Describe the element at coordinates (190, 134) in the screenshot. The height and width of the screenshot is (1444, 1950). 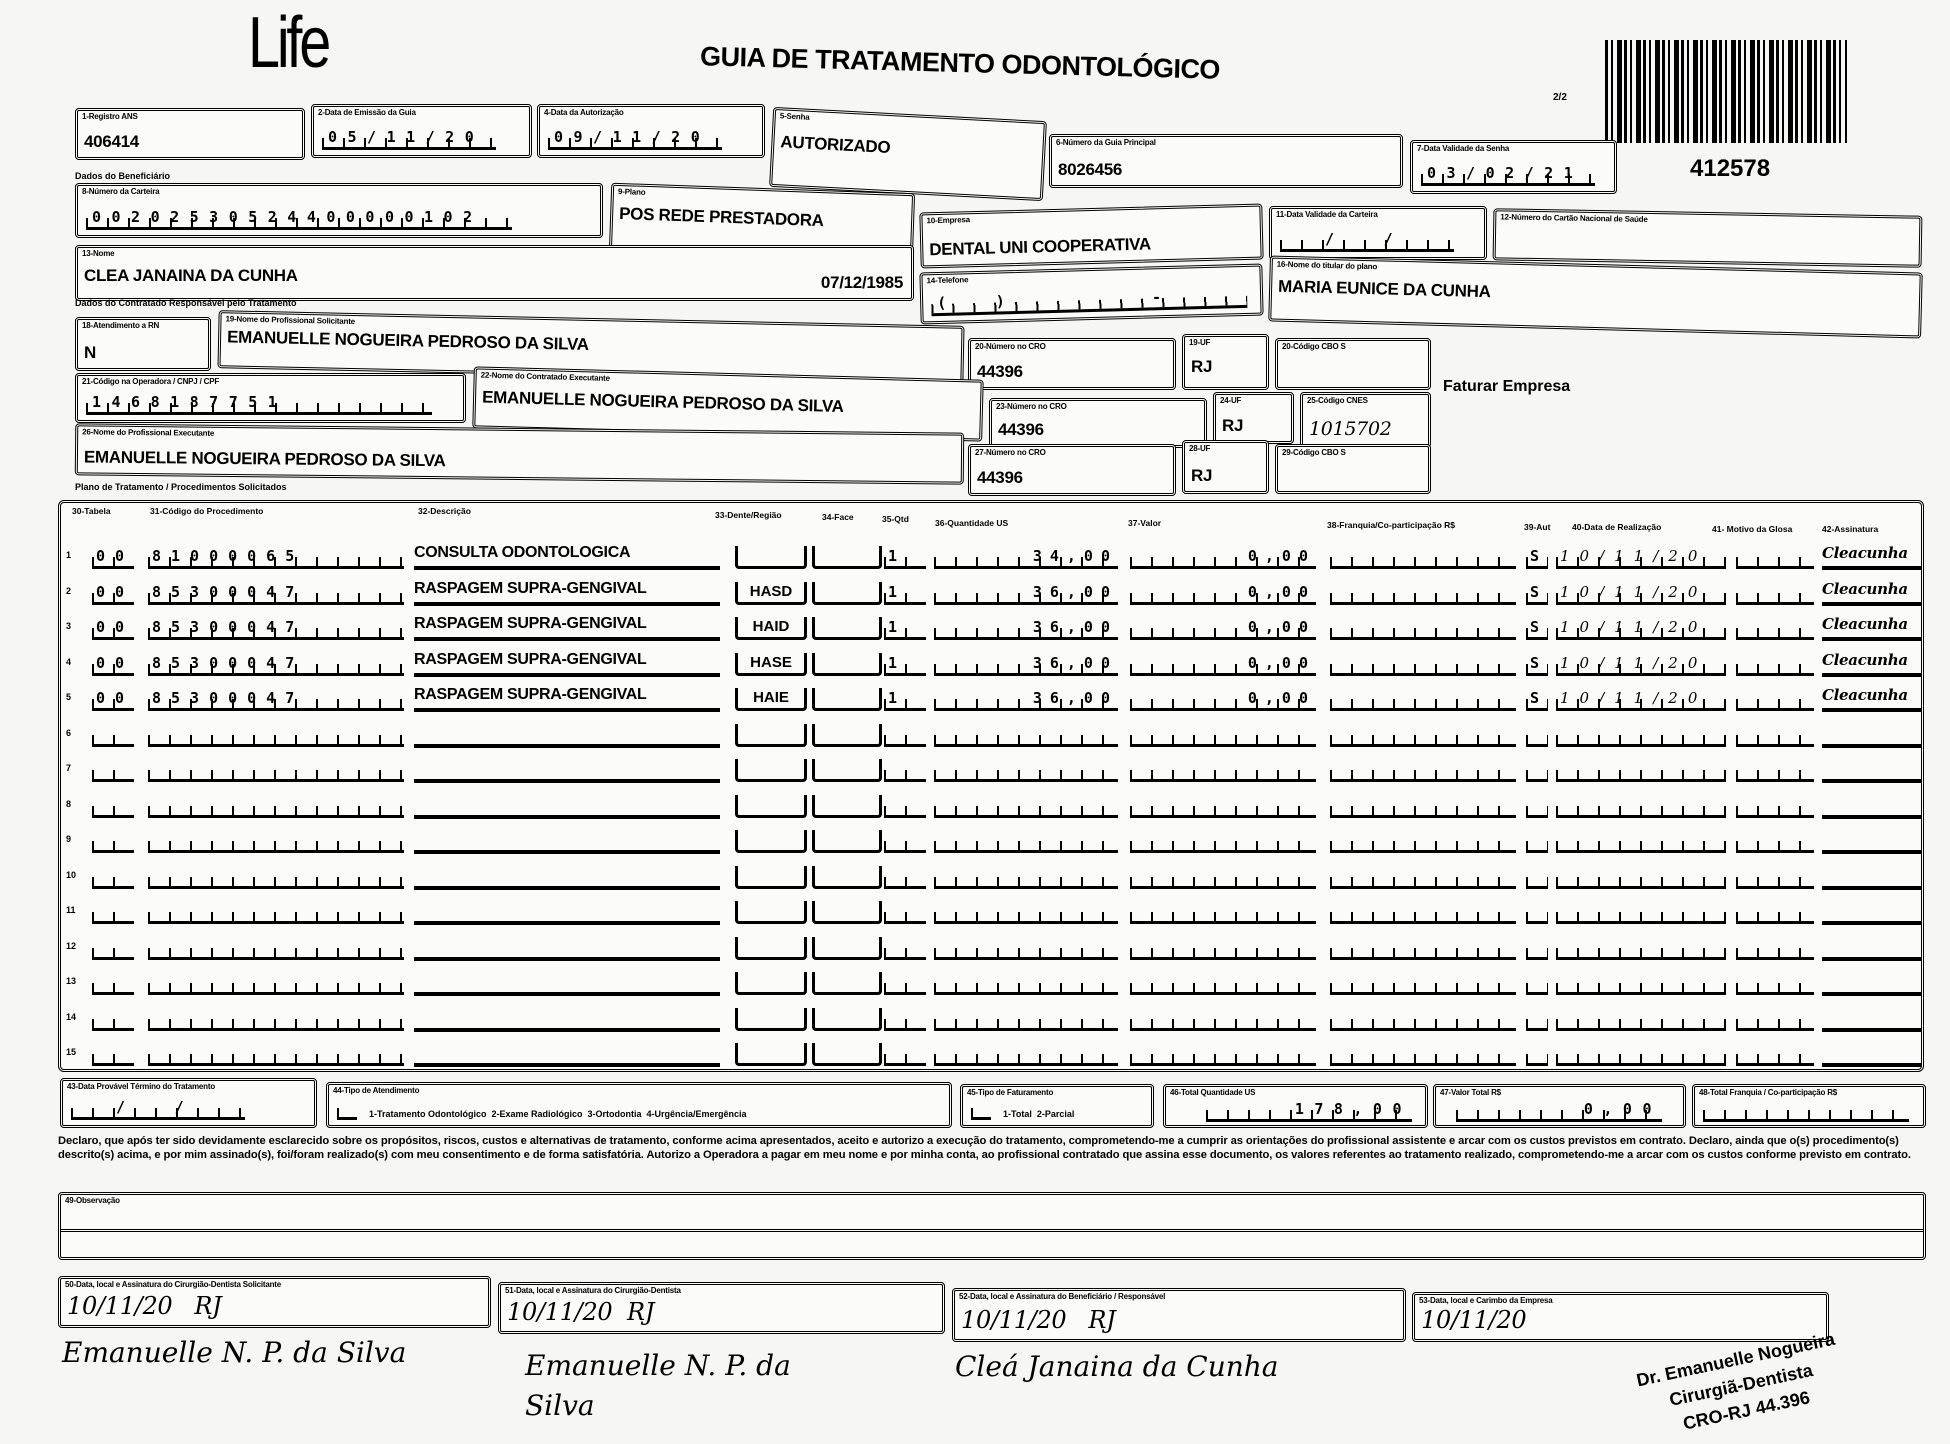
I see `registro-ans-field: 1-Registro ANS 406414` at that location.